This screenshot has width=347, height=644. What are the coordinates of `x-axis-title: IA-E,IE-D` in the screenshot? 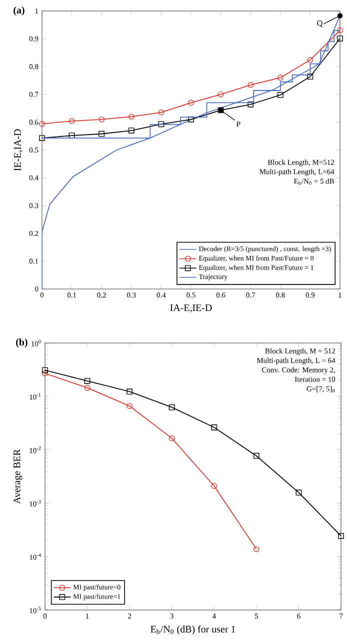 It's located at (191, 308).